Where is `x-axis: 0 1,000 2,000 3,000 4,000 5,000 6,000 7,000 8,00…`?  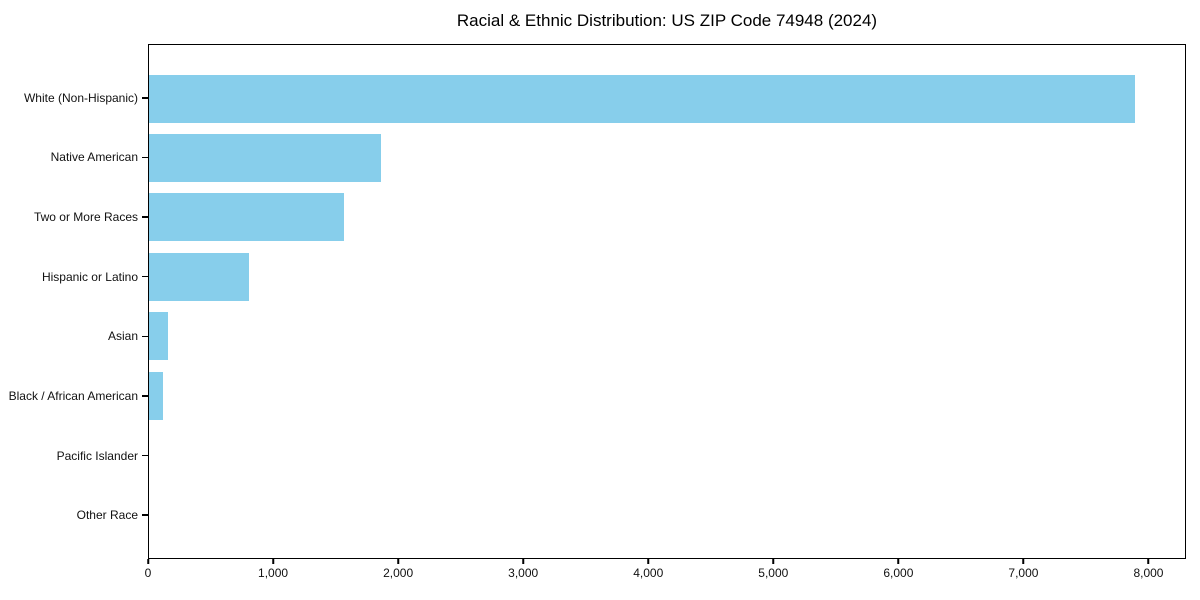 x-axis: 0 1,000 2,000 3,000 4,000 5,000 6,000 7,000 8,00… is located at coordinates (665, 575).